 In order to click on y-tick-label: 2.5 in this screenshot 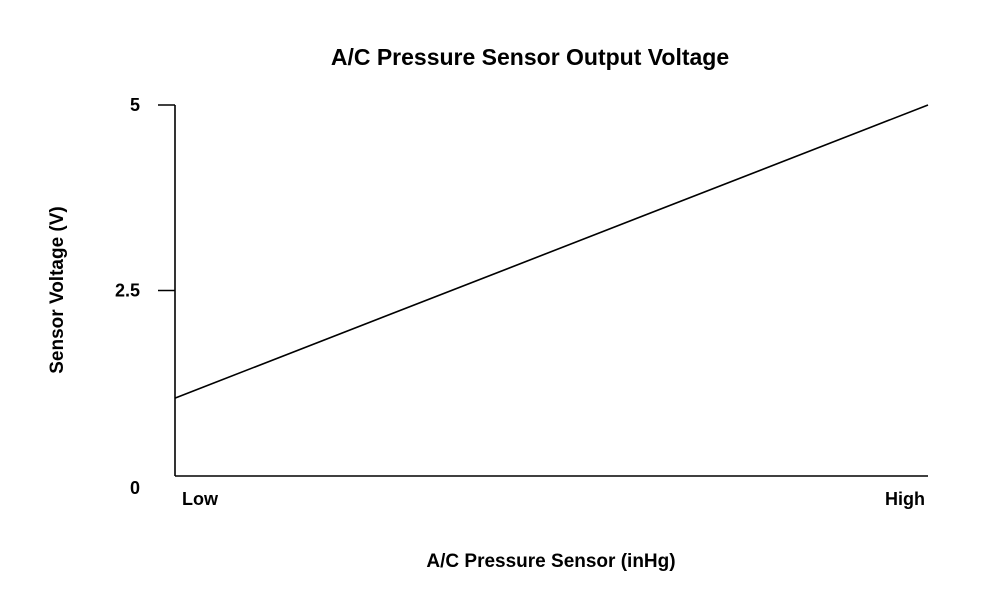, I will do `click(127, 291)`.